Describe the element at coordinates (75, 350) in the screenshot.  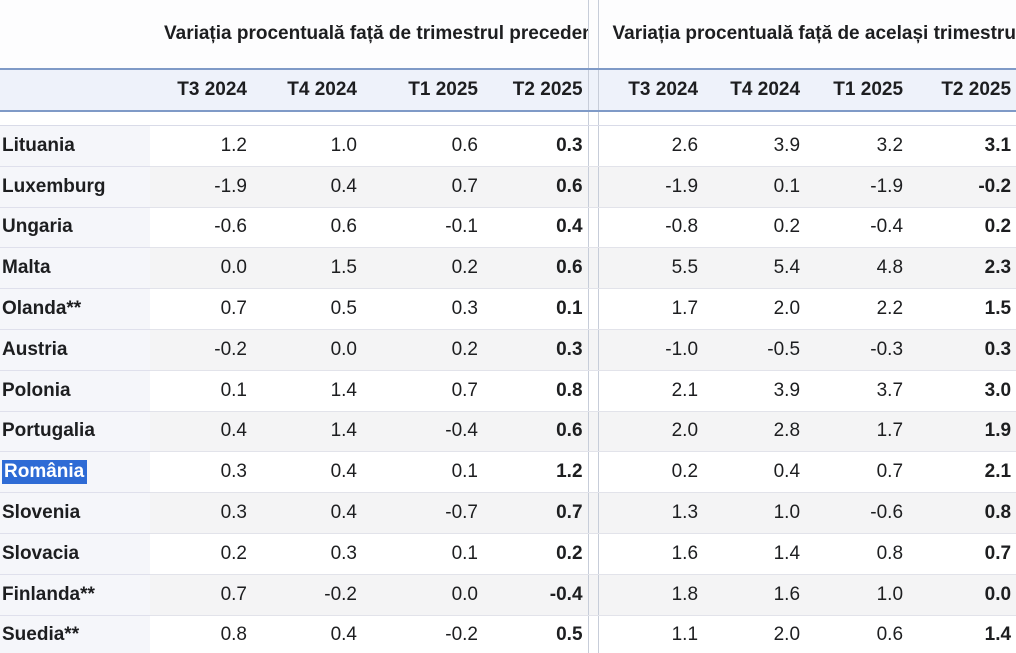
I see `row-label-austria: Austria` at that location.